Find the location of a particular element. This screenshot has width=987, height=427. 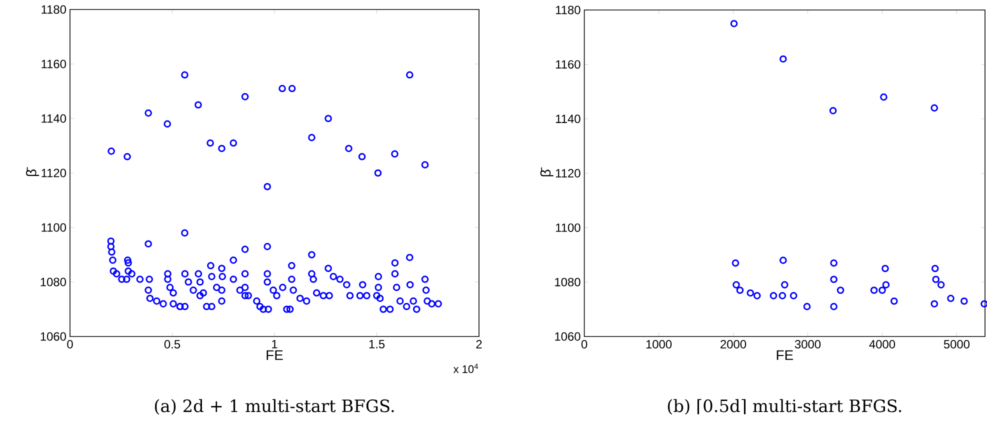

text: (a) 2d + 1 multi-start BFGS. is located at coordinates (274, 407).